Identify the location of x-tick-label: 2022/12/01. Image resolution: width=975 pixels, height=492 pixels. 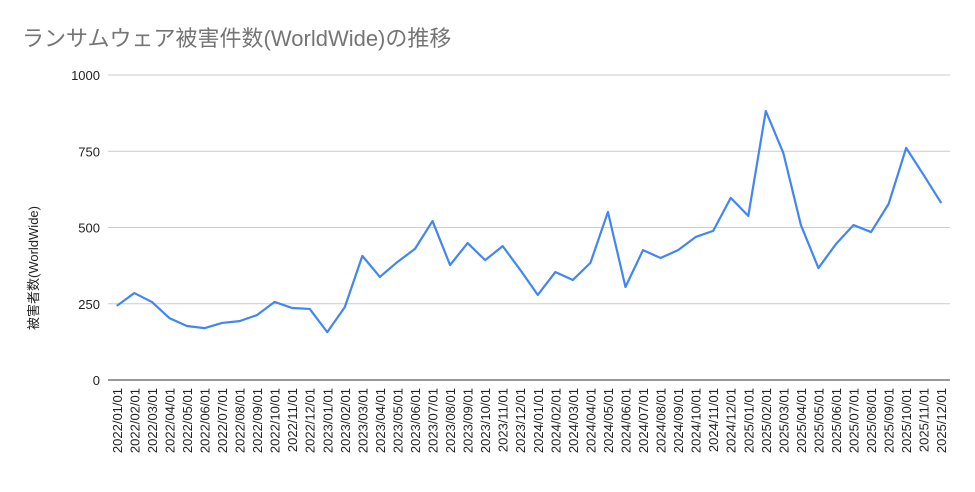
(310, 420).